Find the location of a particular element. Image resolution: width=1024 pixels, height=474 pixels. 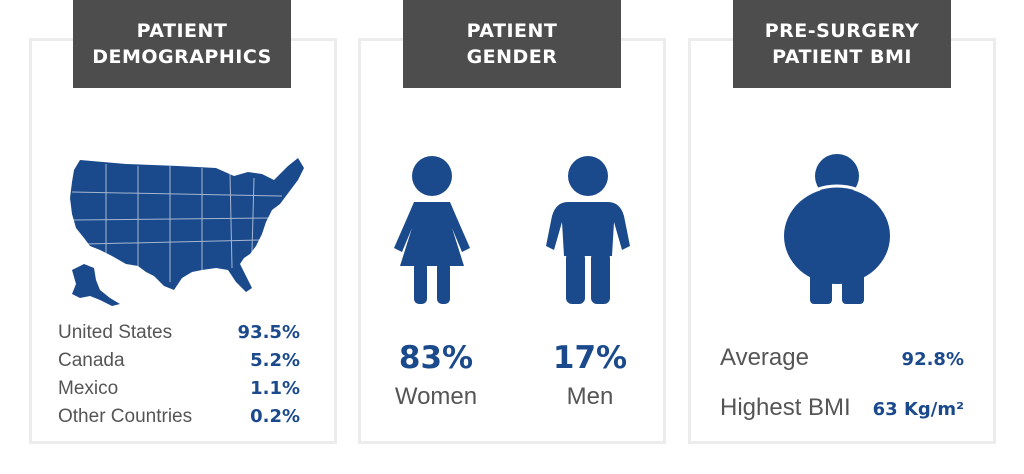

country-value: 5.2% is located at coordinates (275, 360).